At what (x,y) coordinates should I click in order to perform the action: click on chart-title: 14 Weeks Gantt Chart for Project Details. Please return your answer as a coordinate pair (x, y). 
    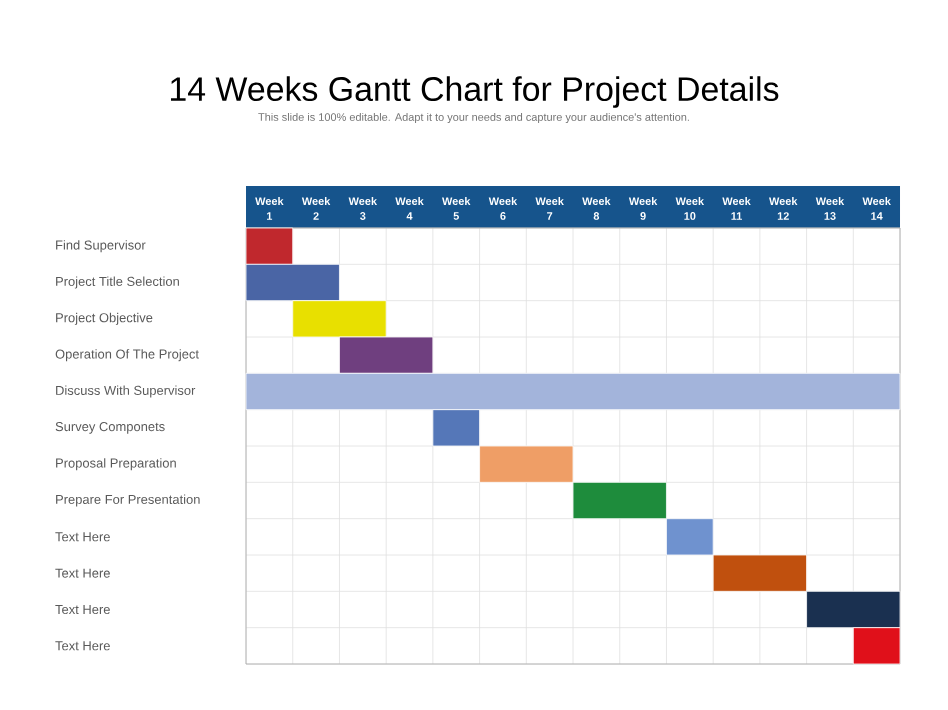
    Looking at the image, I should click on (474, 92).